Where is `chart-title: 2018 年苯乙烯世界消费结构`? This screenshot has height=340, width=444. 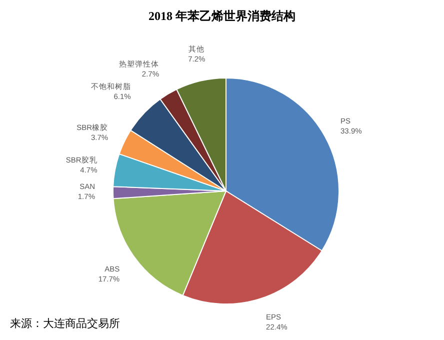
chart-title: 2018 年苯乙烯世界消费结构 is located at coordinates (222, 16).